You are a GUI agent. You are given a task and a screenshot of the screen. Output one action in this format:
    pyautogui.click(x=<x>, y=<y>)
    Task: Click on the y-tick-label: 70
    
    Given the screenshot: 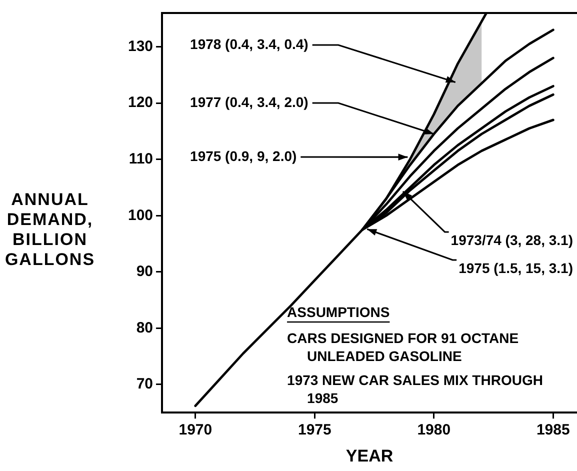 What is the action you would take?
    pyautogui.click(x=145, y=384)
    